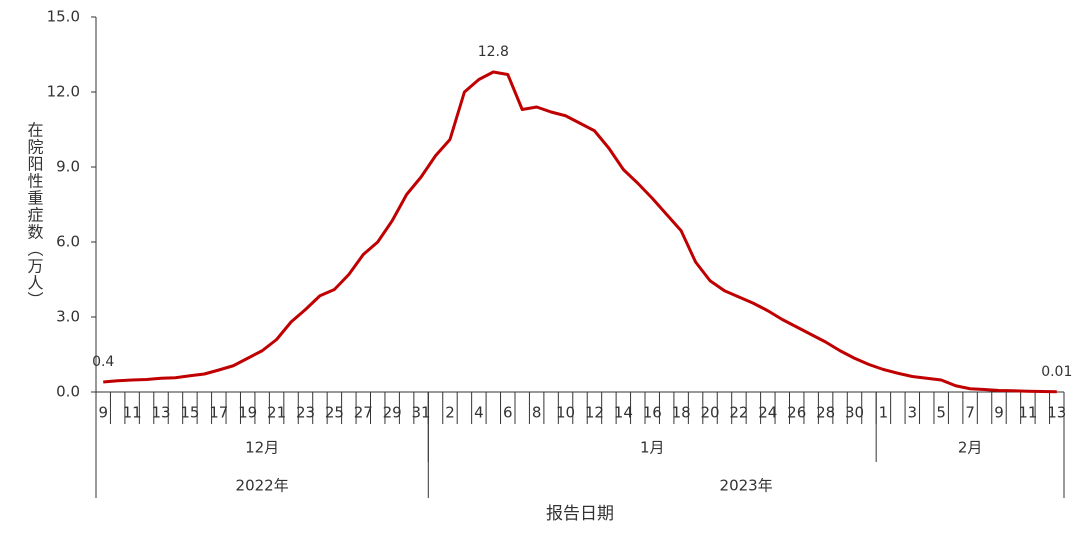  What do you see at coordinates (493, 52) in the screenshot?
I see `data-label: 12.8` at bounding box center [493, 52].